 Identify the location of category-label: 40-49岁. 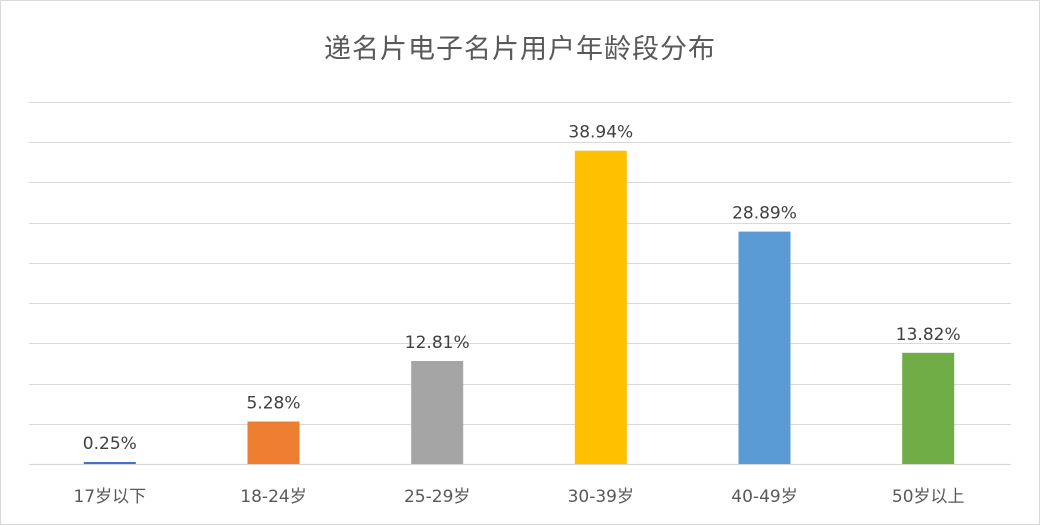
(764, 497).